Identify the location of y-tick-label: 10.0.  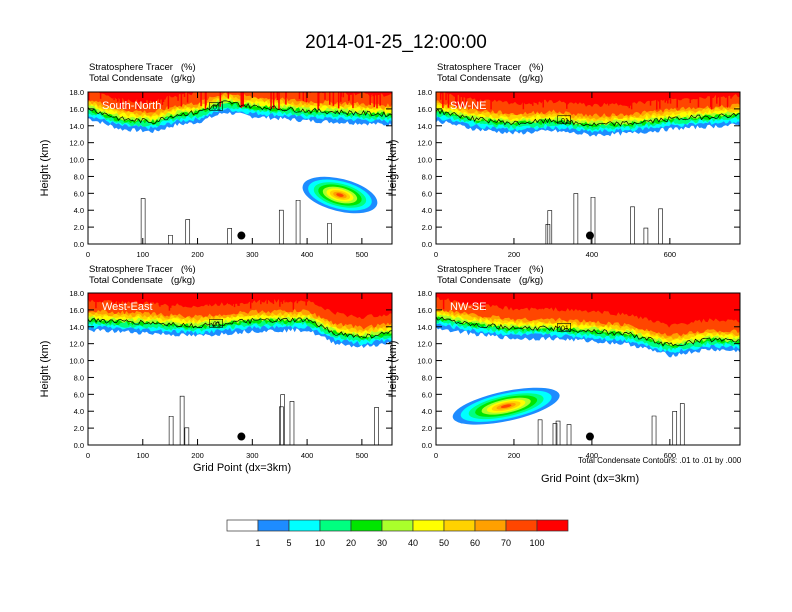
(424, 361).